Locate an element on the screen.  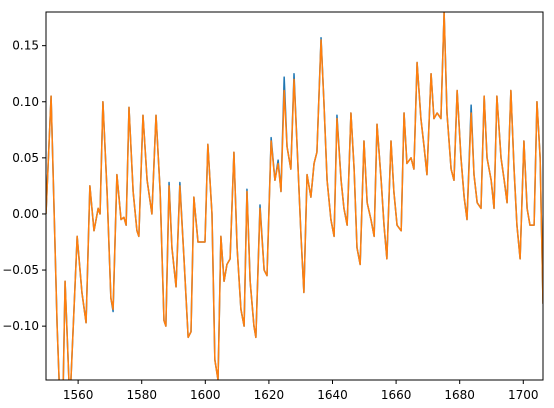
x-tick-label: 1640 is located at coordinates (332, 395).